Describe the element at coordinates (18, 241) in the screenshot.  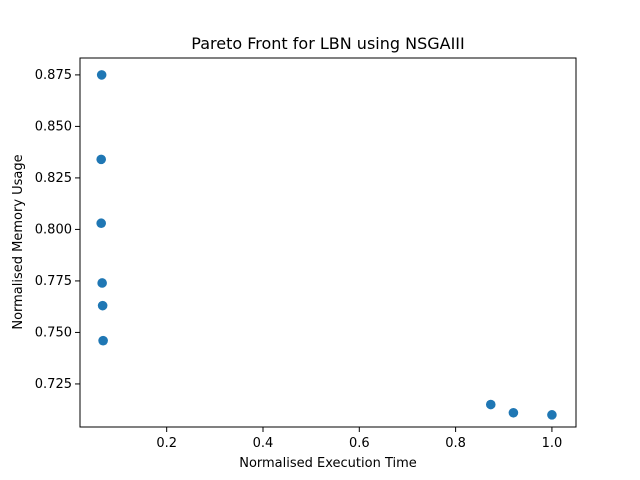
I see `y-axis-label: Normalised Memory Usage` at that location.